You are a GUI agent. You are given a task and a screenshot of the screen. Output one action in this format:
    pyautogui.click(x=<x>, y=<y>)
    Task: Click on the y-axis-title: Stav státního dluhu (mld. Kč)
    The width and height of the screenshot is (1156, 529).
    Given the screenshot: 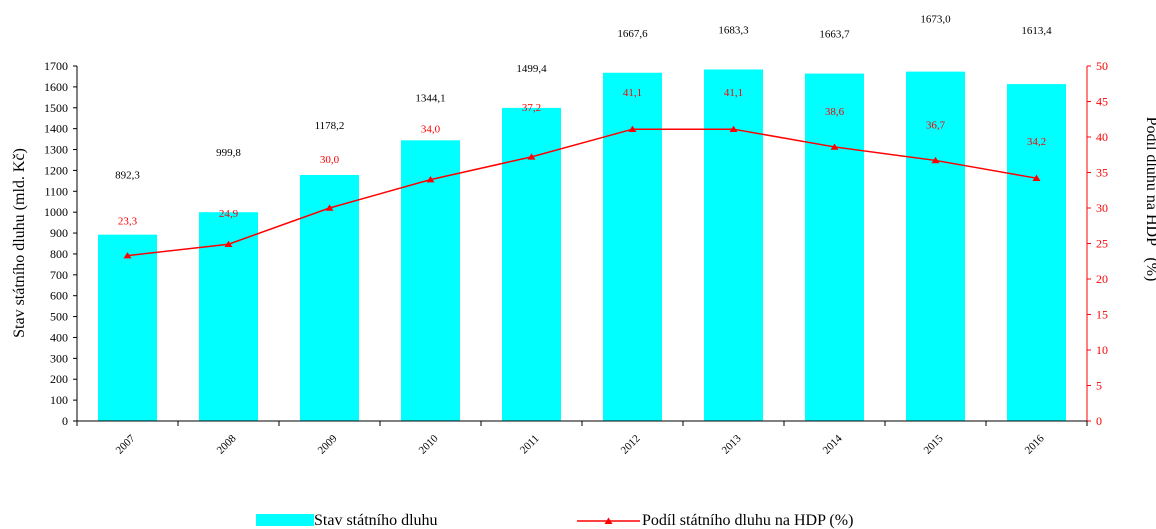 What is the action you would take?
    pyautogui.click(x=19, y=243)
    